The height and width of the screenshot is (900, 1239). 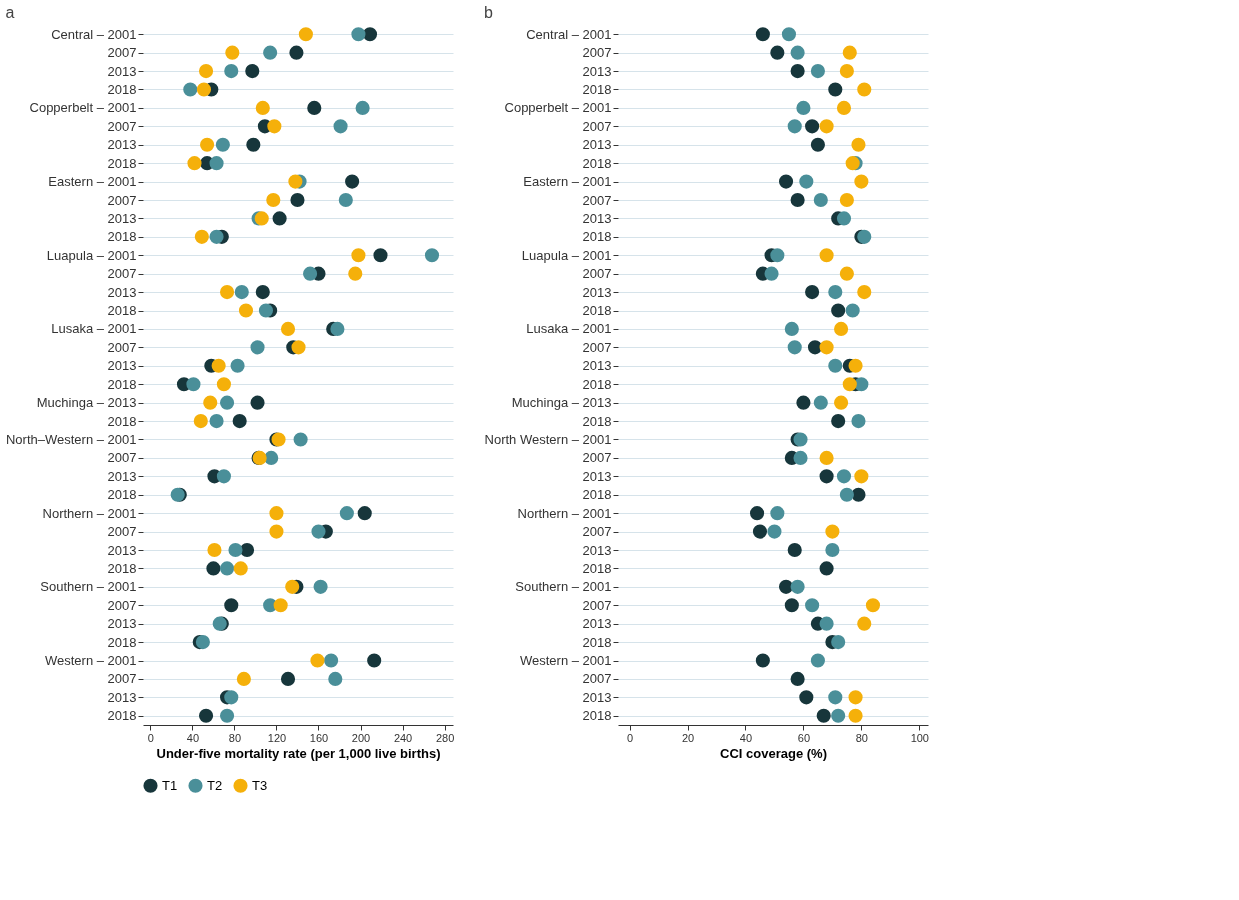 I want to click on y-tick-label: Copperbelt – 2001, so click(x=83, y=108).